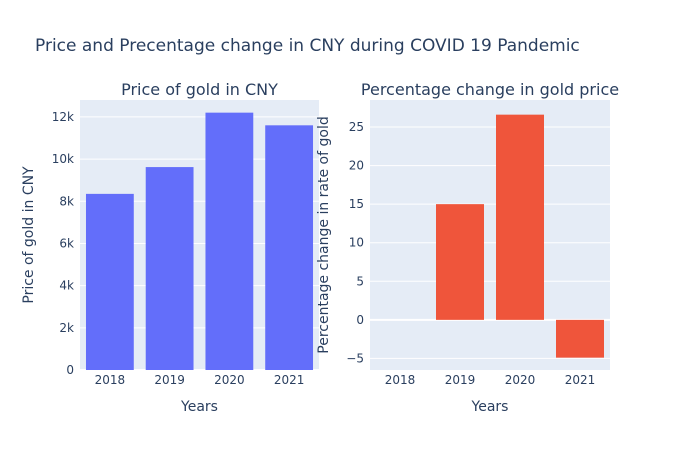 The image size is (690, 450). What do you see at coordinates (199, 407) in the screenshot?
I see `left-x-axis-title: Years` at bounding box center [199, 407].